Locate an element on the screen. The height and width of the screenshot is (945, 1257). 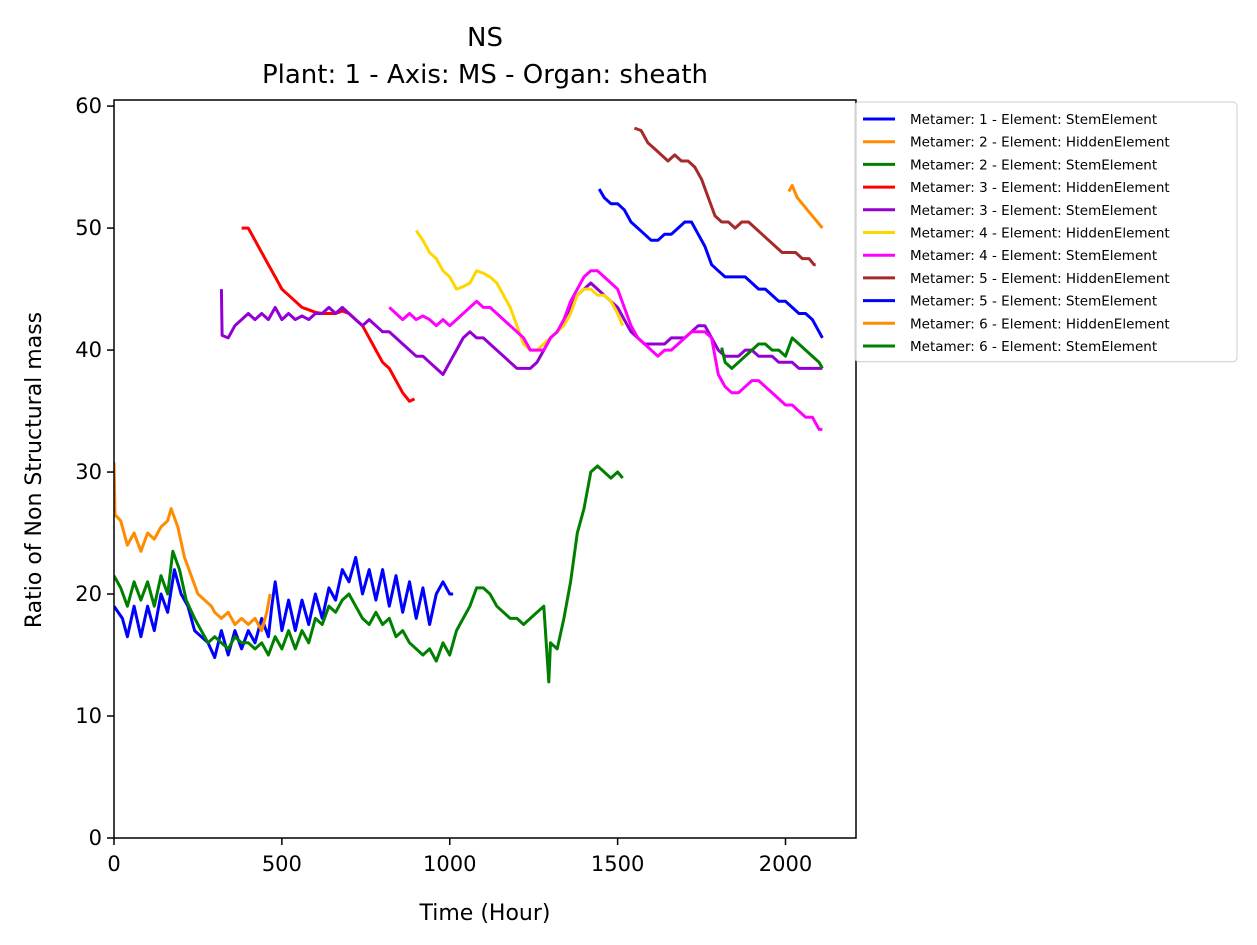
legend-entry: Metamer: 3 - Element: StemElement is located at coordinates (1033, 211).